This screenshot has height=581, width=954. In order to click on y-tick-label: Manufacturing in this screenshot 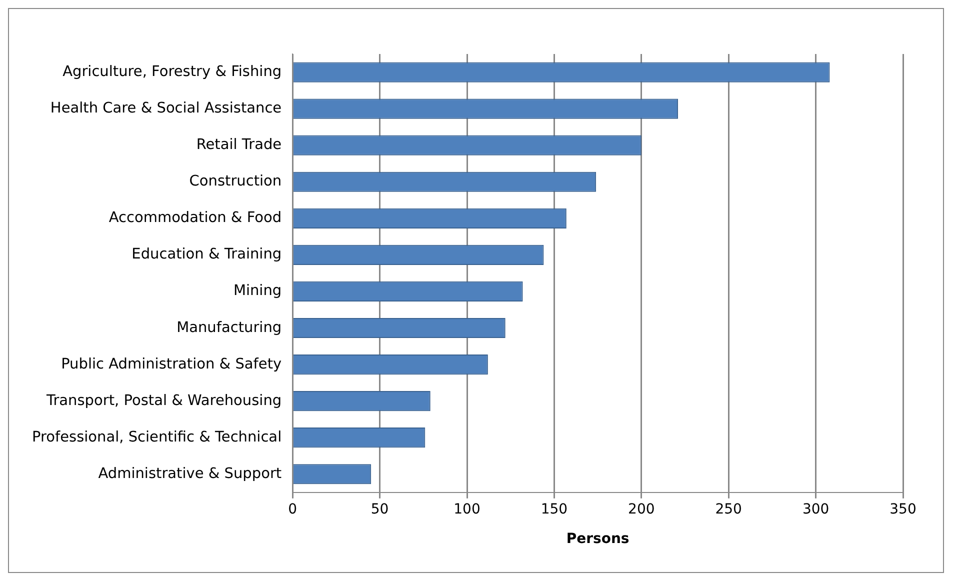, I will do `click(229, 328)`.